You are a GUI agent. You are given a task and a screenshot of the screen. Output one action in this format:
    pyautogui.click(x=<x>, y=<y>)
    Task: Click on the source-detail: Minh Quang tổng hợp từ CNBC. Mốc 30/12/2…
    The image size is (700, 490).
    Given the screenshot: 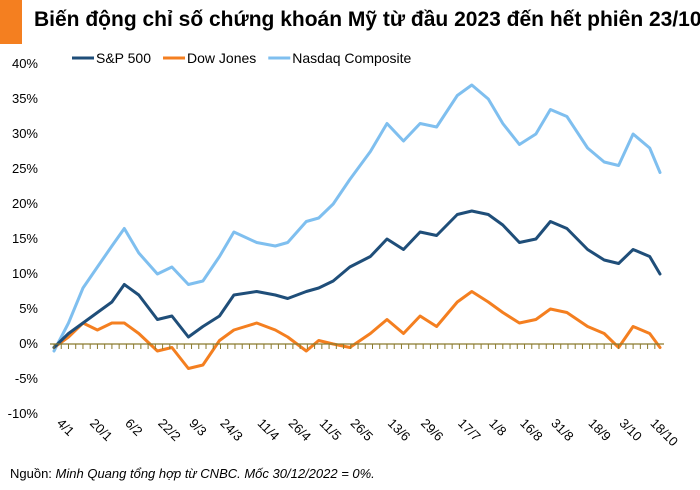 What is the action you would take?
    pyautogui.click(x=215, y=473)
    